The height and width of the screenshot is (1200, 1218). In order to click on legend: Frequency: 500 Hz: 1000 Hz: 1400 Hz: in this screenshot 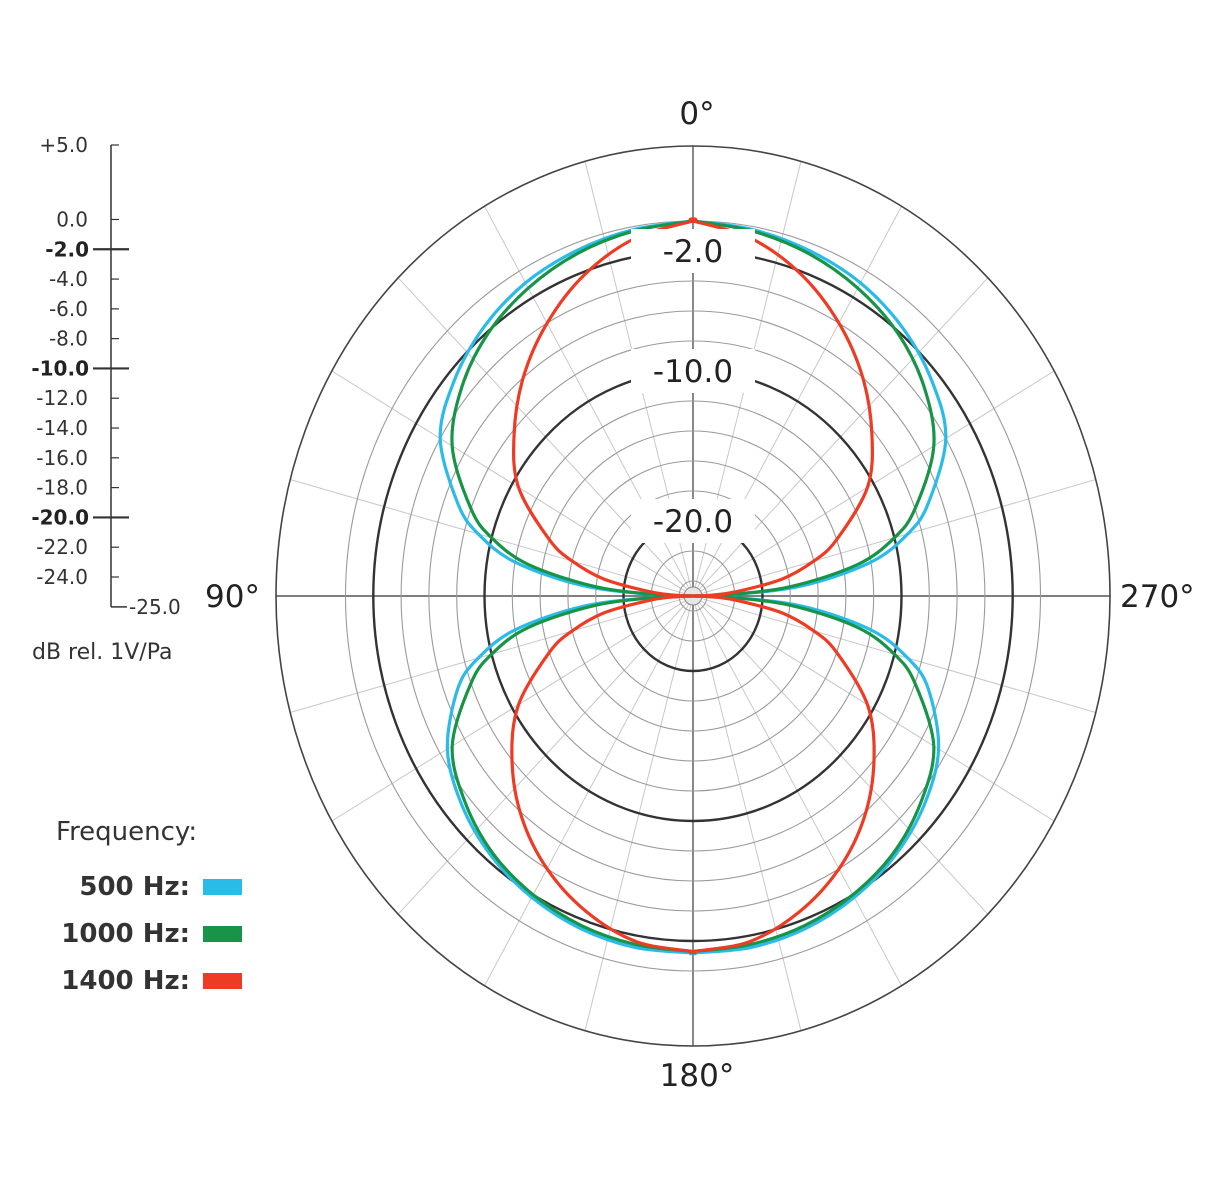, I will do `click(149, 906)`.